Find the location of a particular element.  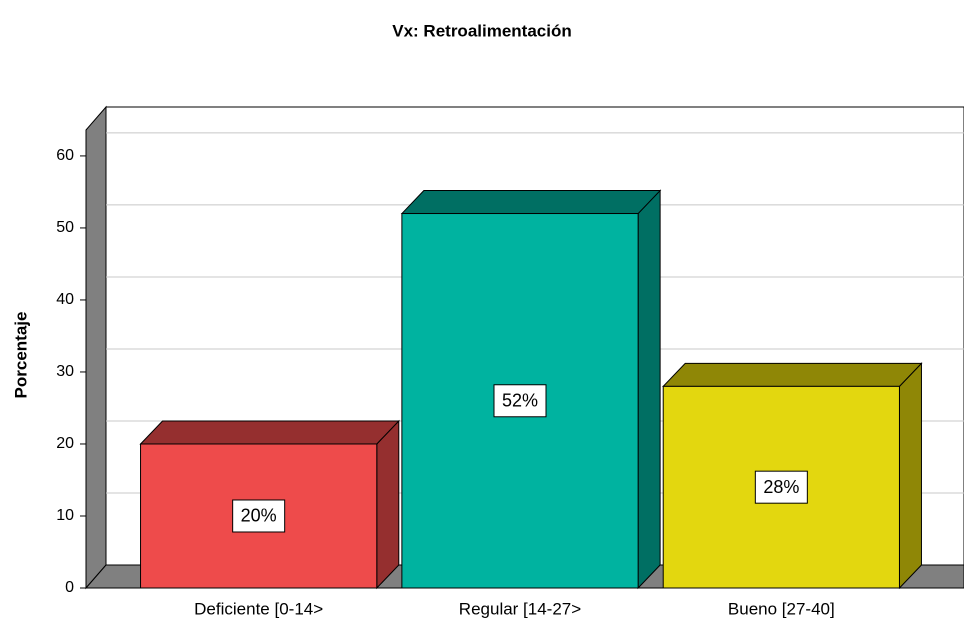

value-label: 52% is located at coordinates (520, 401).